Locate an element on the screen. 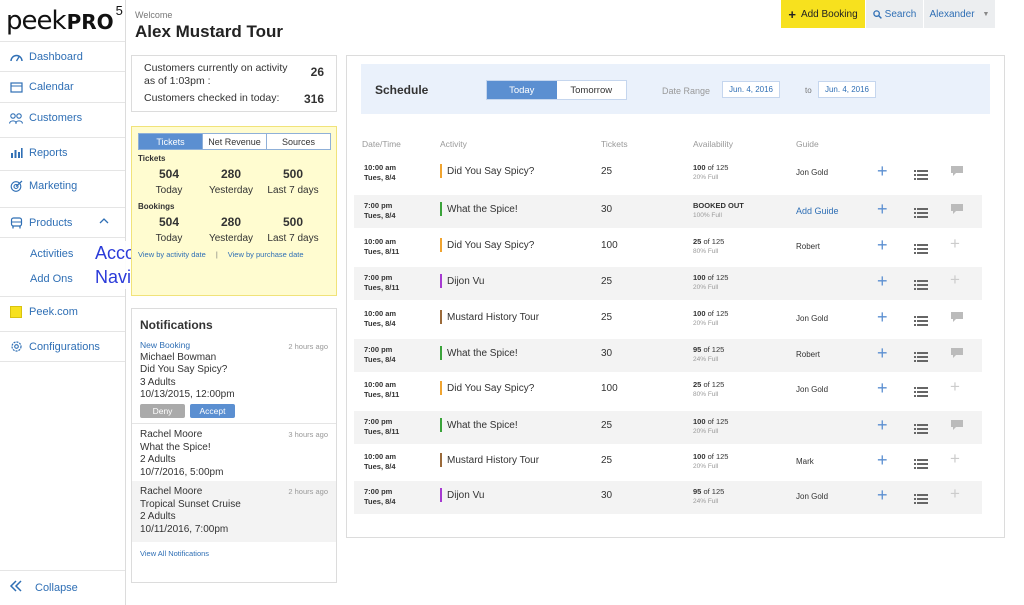  notification-qty: 3 Adults is located at coordinates (158, 382).